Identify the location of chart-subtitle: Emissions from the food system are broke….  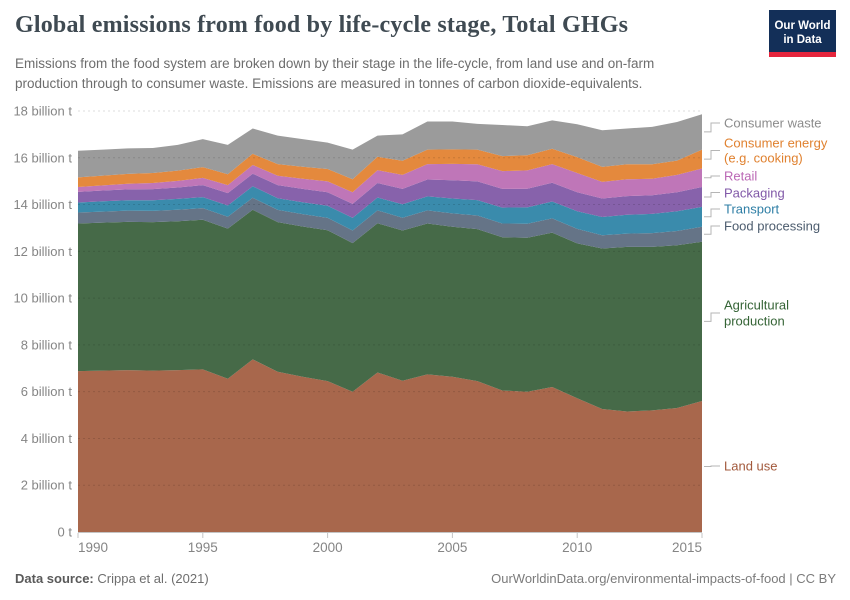
(335, 73).